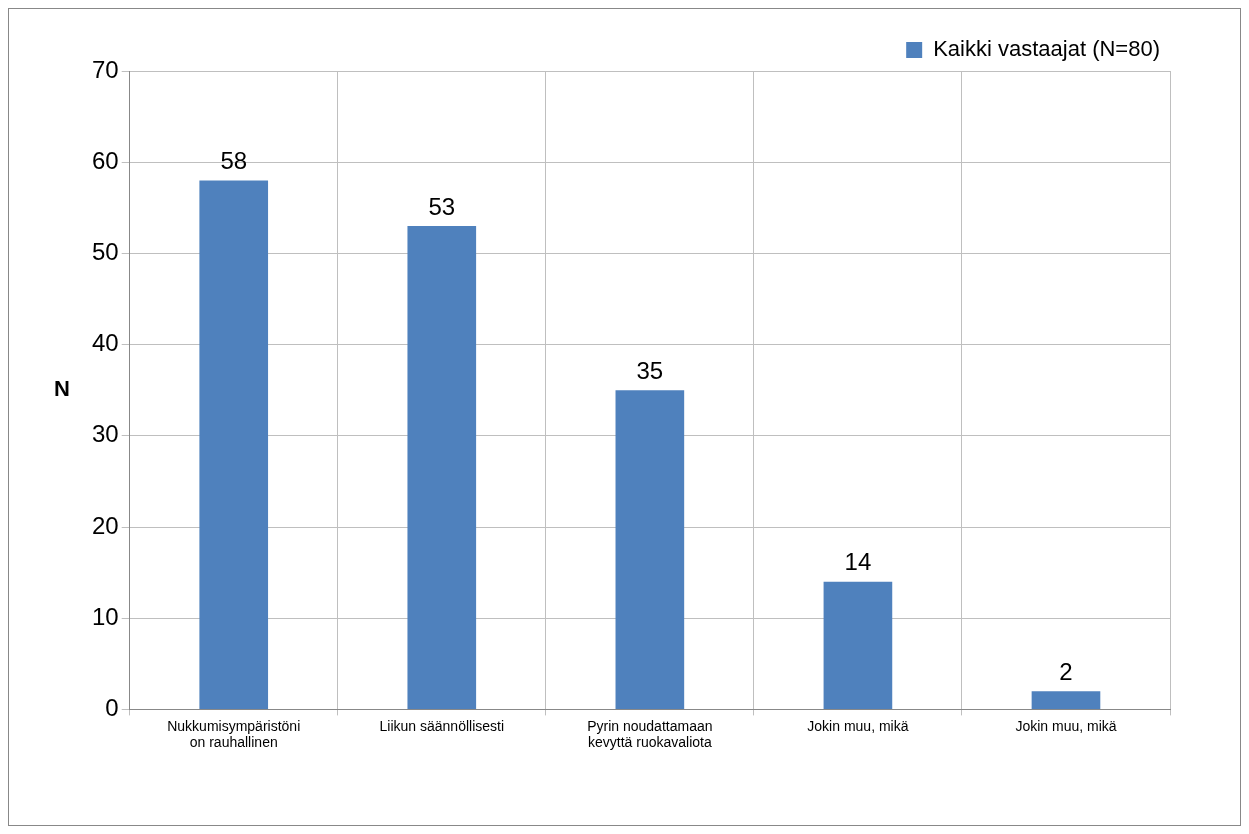 The image size is (1249, 834). Describe the element at coordinates (1066, 671) in the screenshot. I see `data-label: 2` at that location.